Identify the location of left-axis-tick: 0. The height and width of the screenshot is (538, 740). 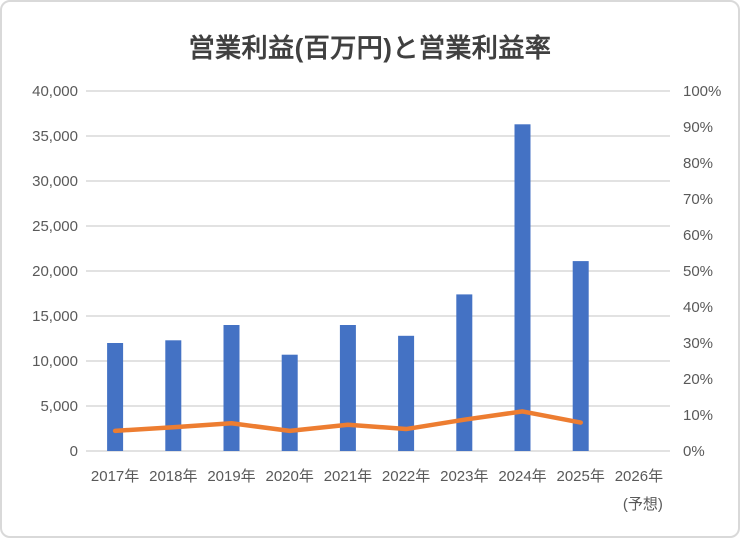
(74, 451).